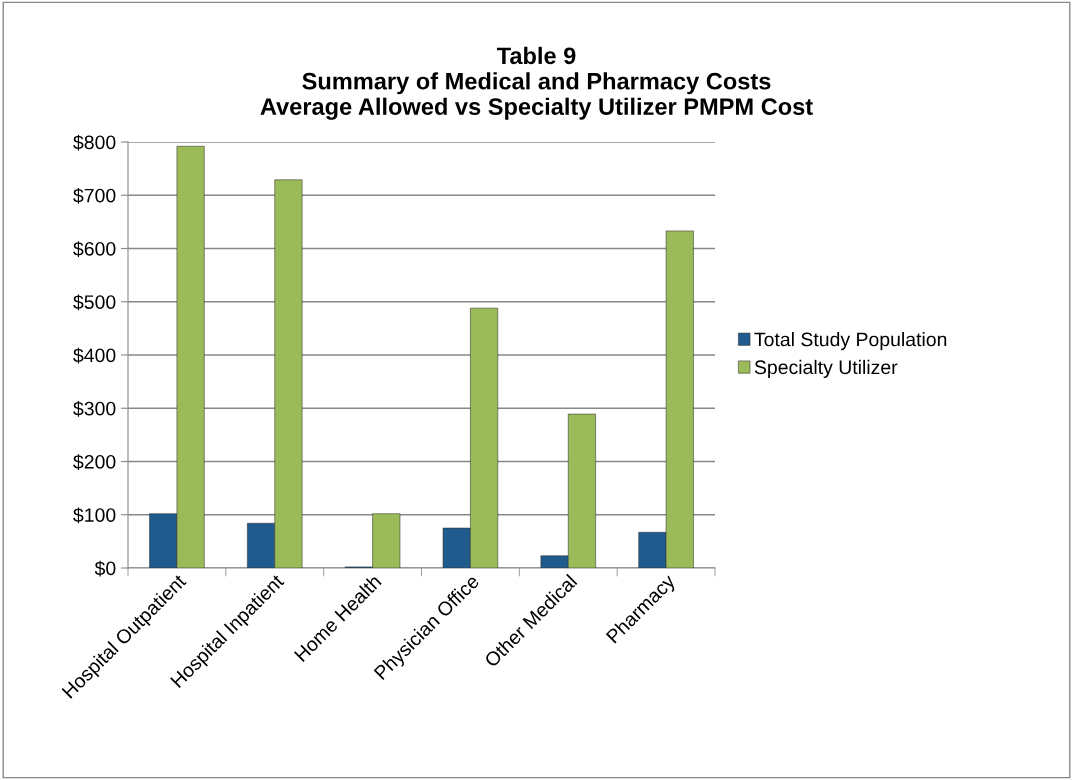  What do you see at coordinates (94, 195) in the screenshot?
I see `y-tick-label: $700` at bounding box center [94, 195].